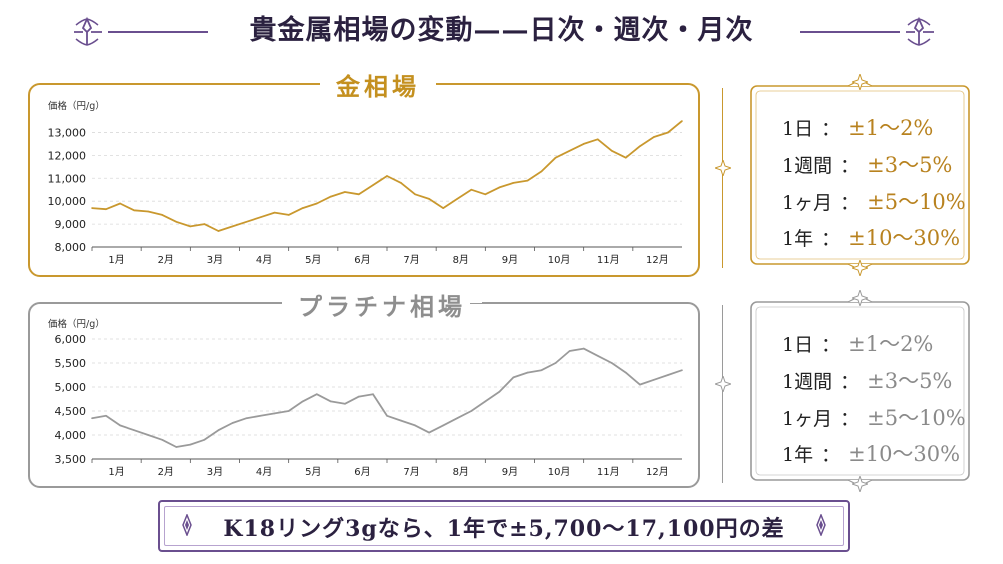  Describe the element at coordinates (67, 201) in the screenshot. I see `gold-ytick-label: 10,000` at that location.